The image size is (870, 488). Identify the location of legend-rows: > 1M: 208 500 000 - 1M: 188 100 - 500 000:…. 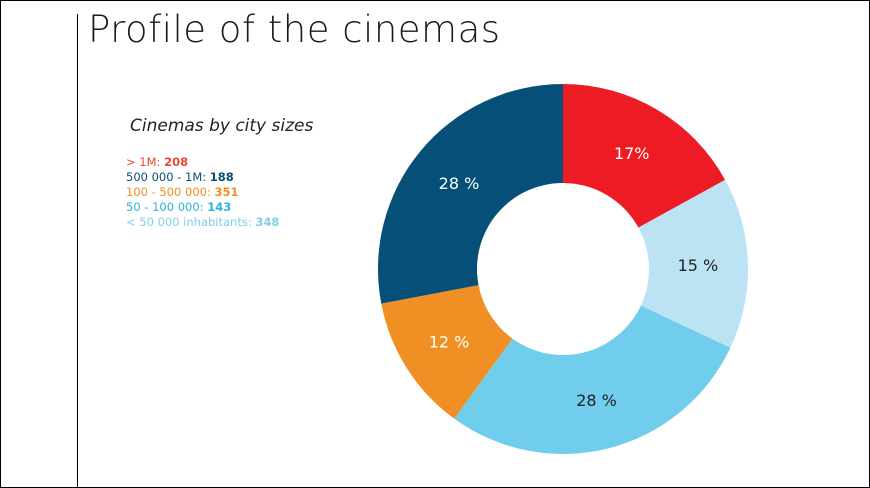
(219, 192).